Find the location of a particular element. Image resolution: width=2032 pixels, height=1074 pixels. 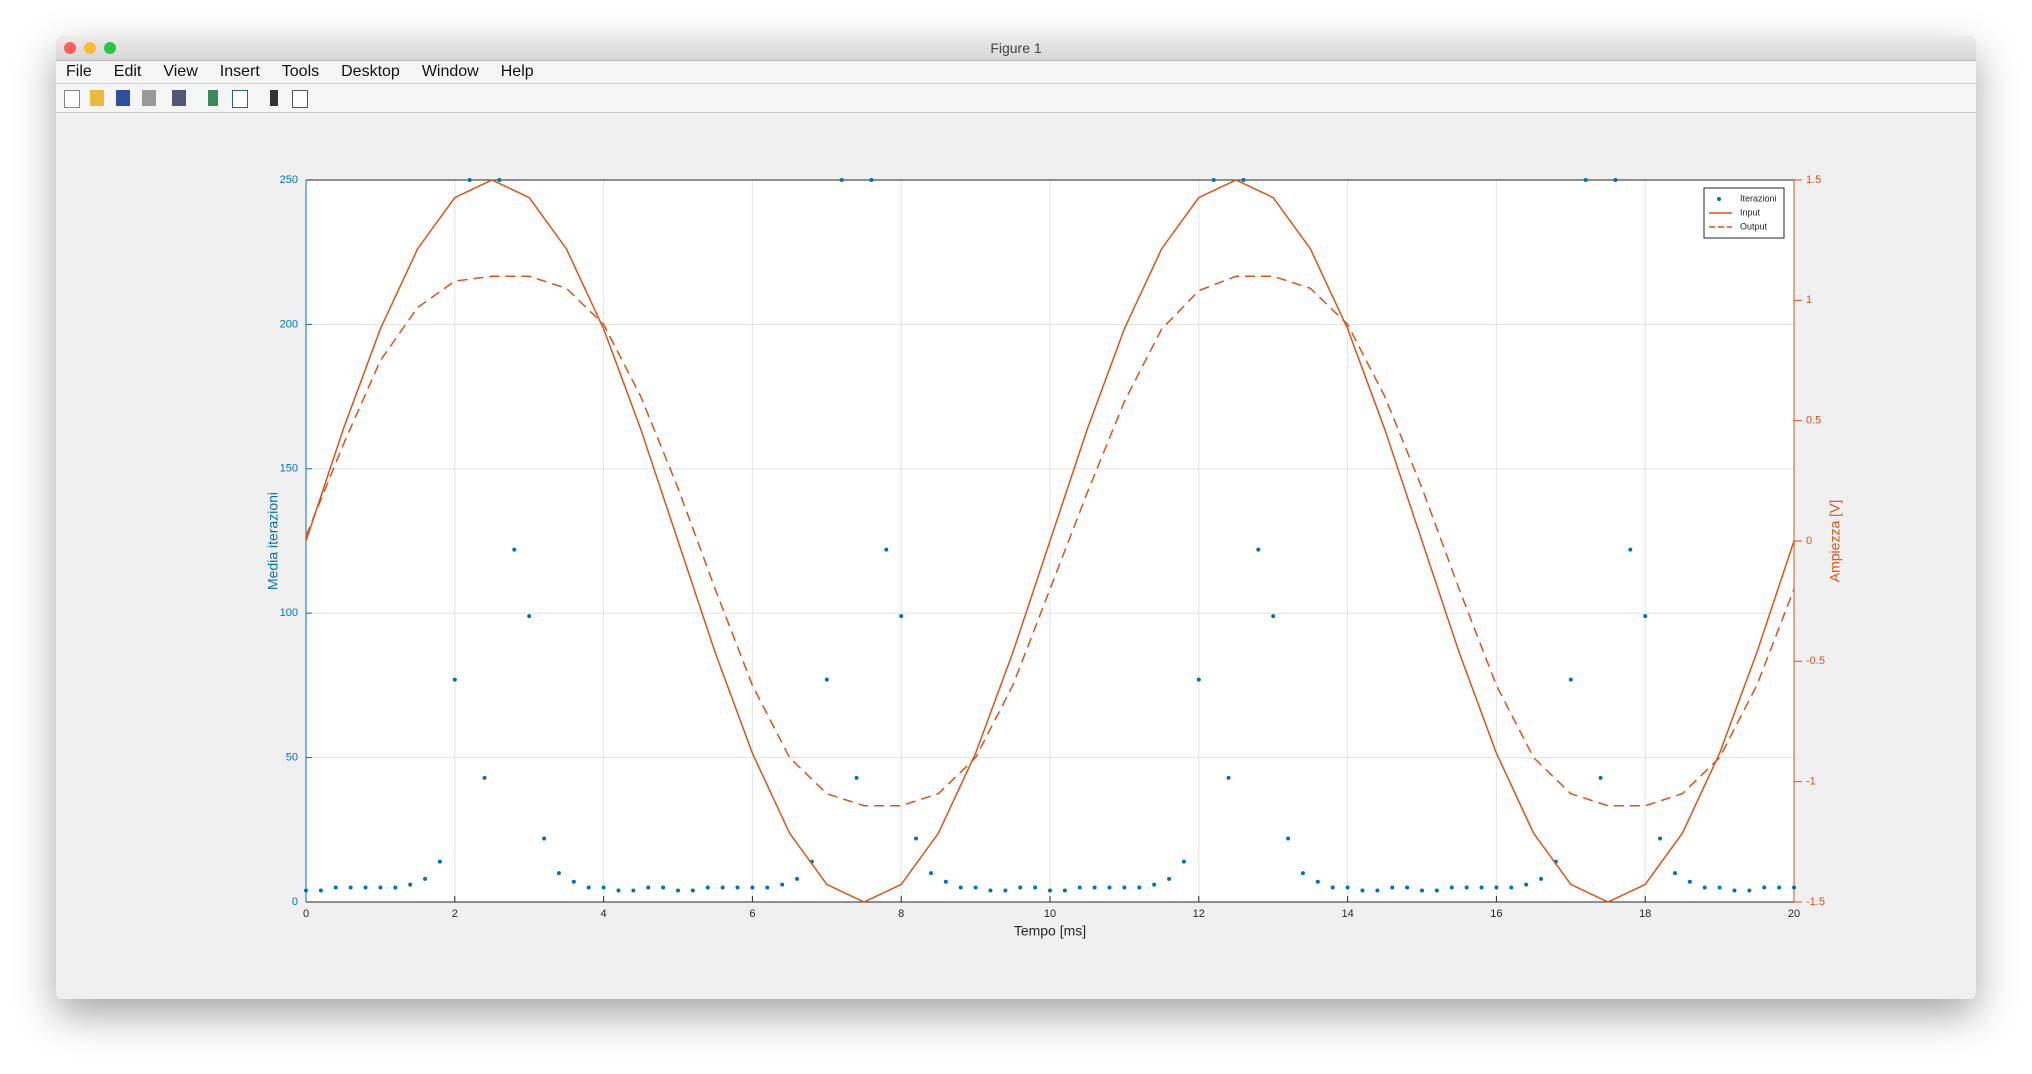

menu-item: Help is located at coordinates (517, 71).